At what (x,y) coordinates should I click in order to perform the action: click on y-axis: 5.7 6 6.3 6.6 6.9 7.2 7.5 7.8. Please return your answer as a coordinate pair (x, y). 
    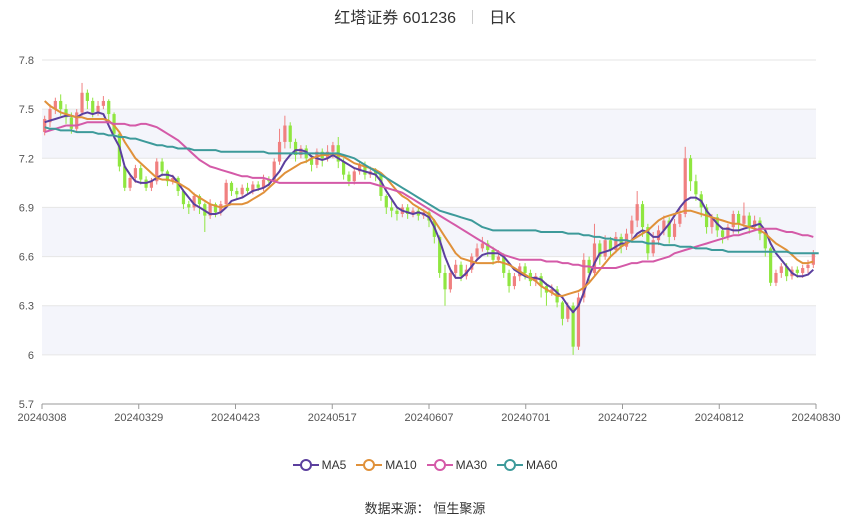
    Looking at the image, I should click on (26, 233).